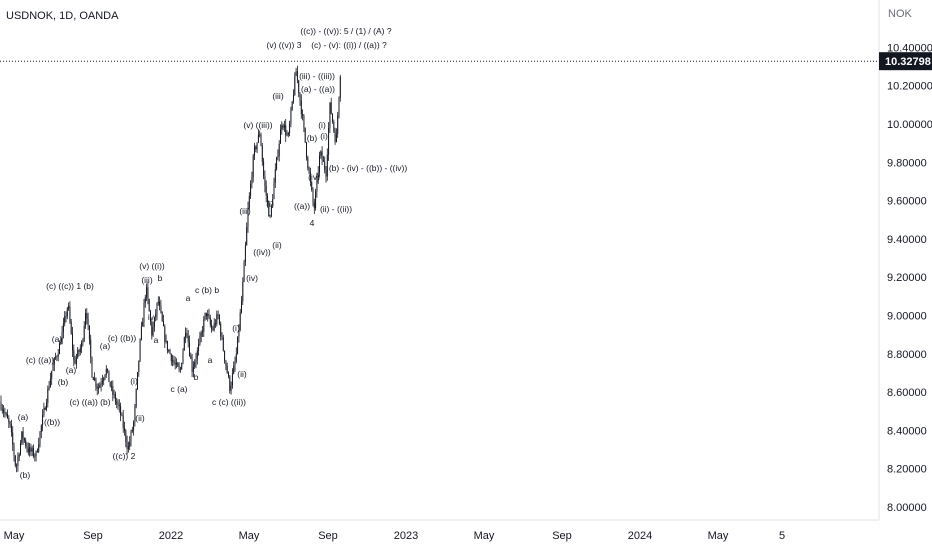 The image size is (932, 550). Describe the element at coordinates (907, 470) in the screenshot. I see `price-tick-label: 8.20000` at that location.